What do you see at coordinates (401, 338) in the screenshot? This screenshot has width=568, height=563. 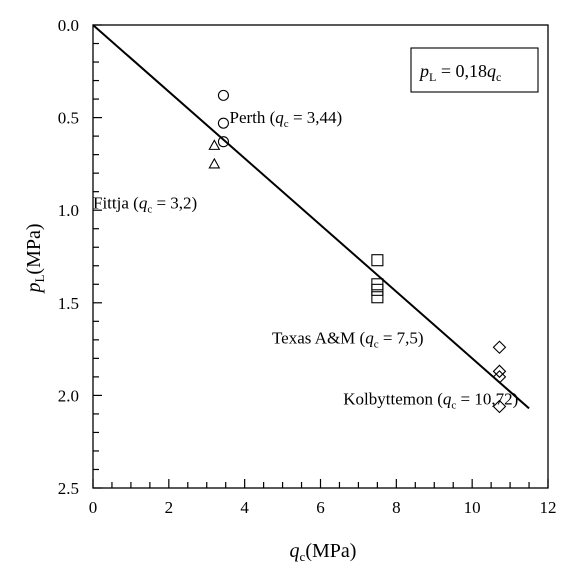 I see `annotation-value: = 7,5)` at bounding box center [401, 338].